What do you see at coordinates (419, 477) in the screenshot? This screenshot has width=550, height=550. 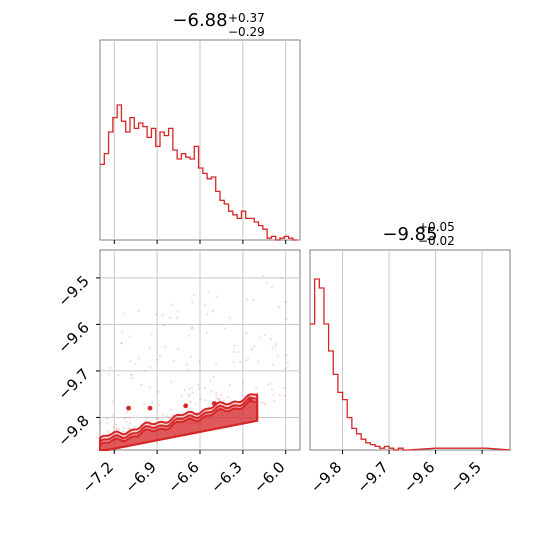 I see `hist2-tick-label: −9.6` at bounding box center [419, 477].